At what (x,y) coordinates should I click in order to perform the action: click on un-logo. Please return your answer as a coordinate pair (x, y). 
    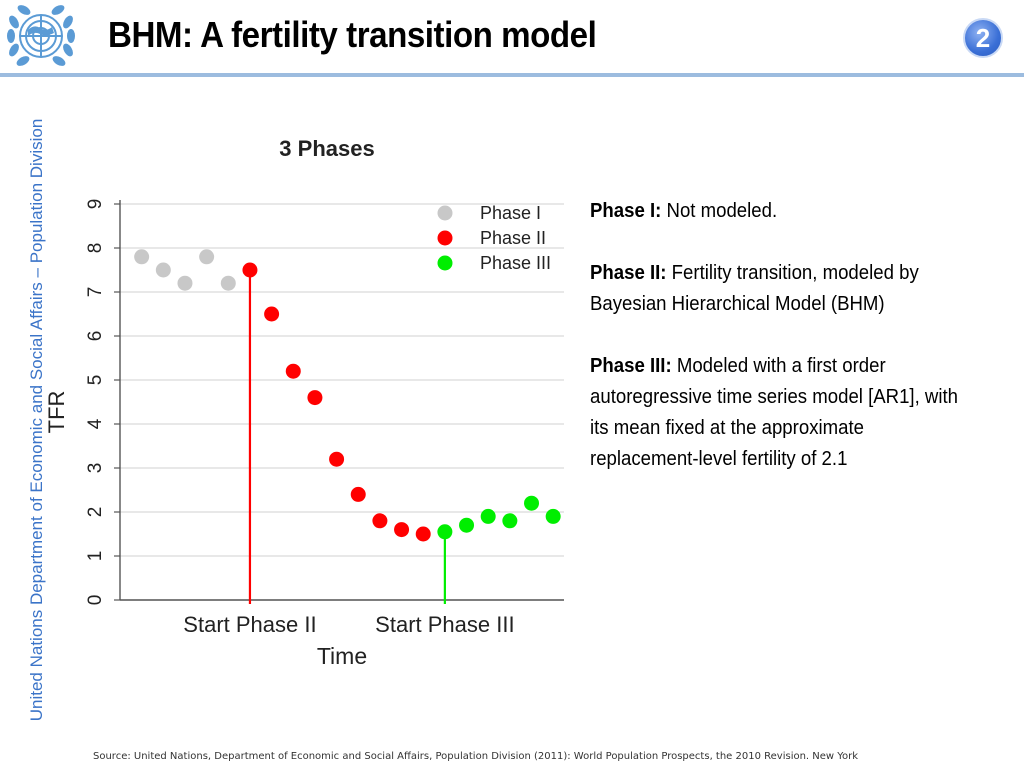
    Looking at the image, I should click on (41, 35).